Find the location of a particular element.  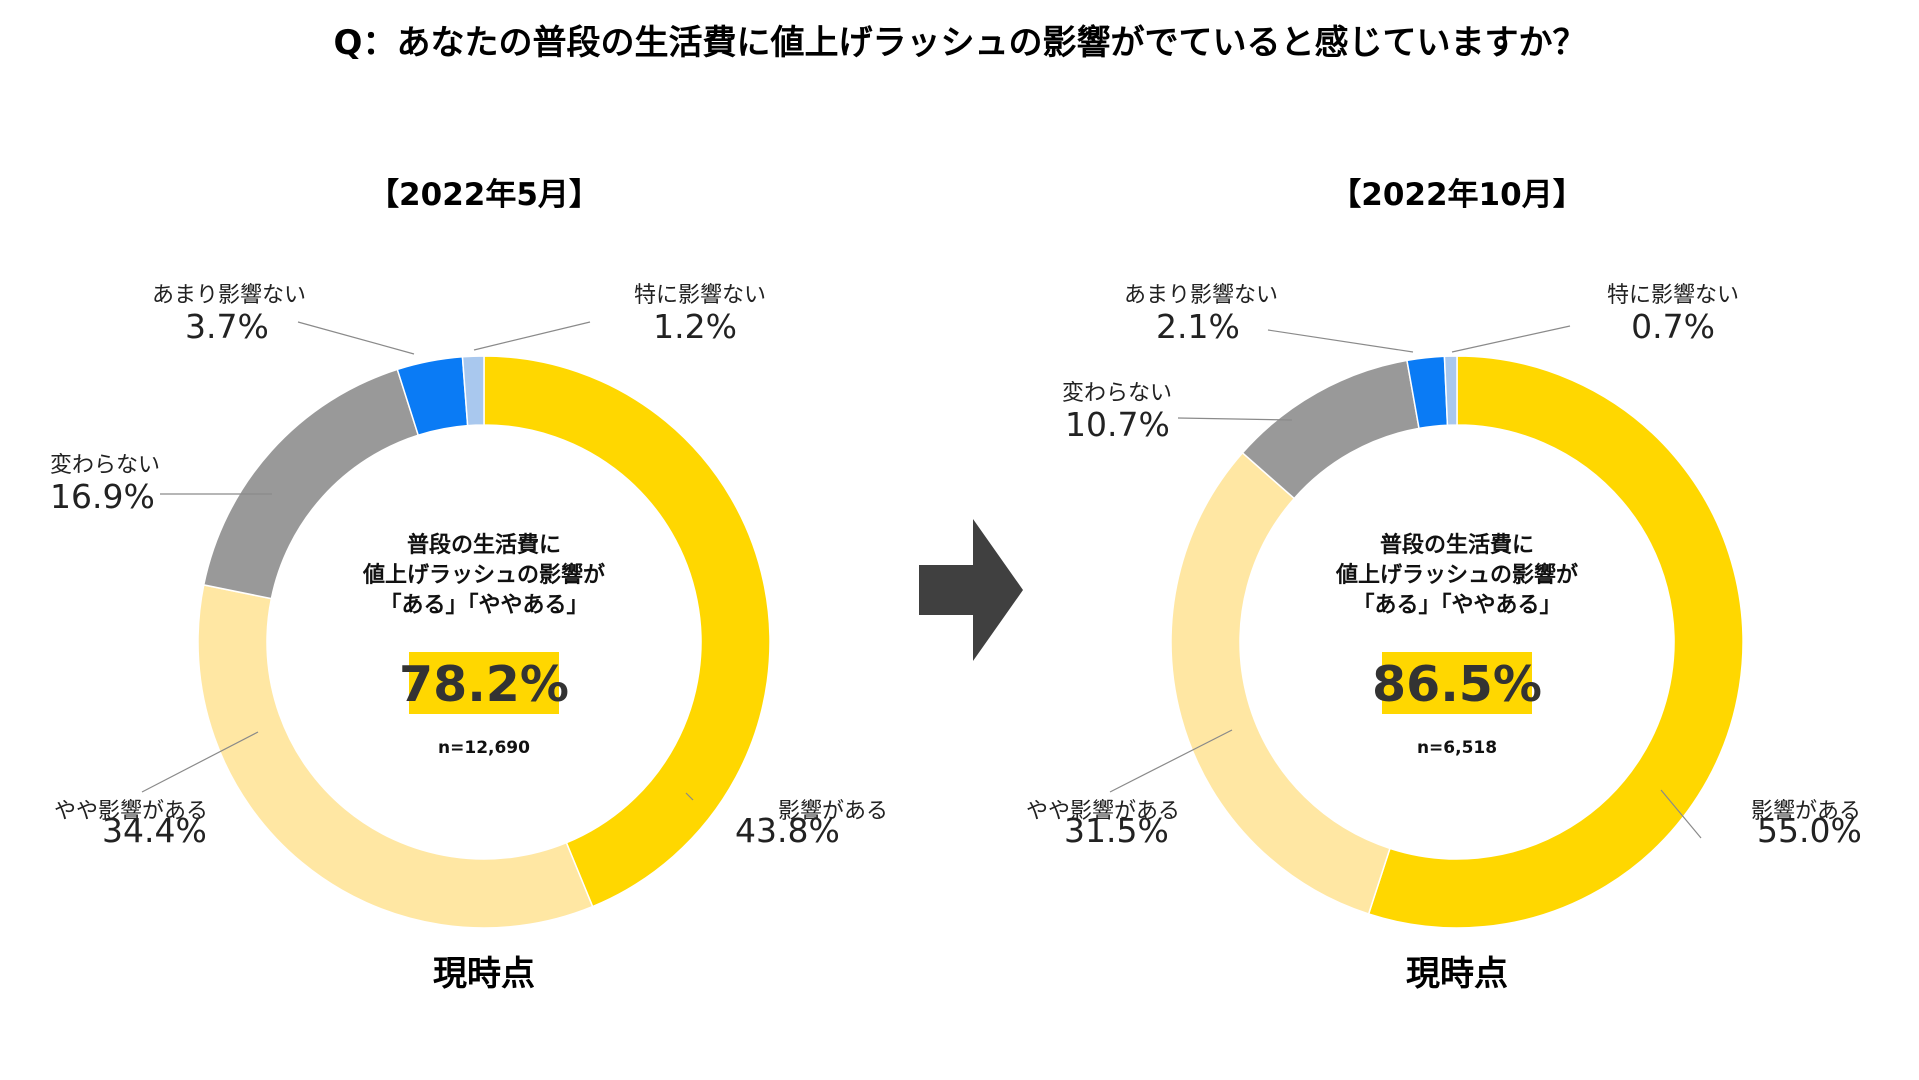

question-title: Q：あなたの普段の生活費に値上げラッシュの影響がでていると感じていますか？ is located at coordinates (960, 43).